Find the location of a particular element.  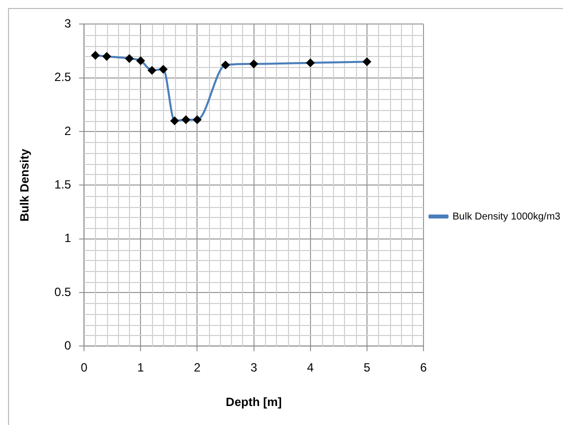

x-tick-label: 4 is located at coordinates (310, 367).